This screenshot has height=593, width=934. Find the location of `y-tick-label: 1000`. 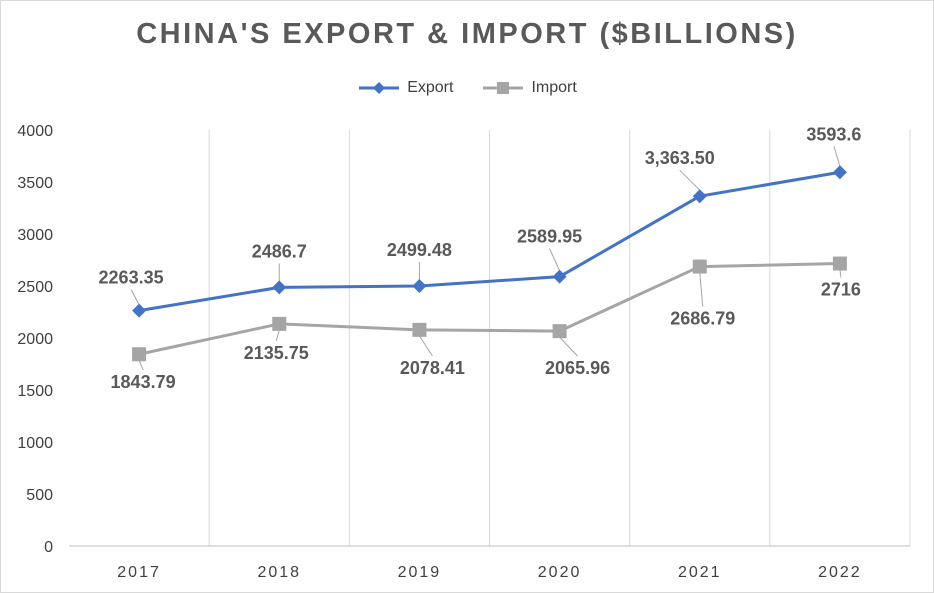

y-tick-label: 1000 is located at coordinates (35, 443).